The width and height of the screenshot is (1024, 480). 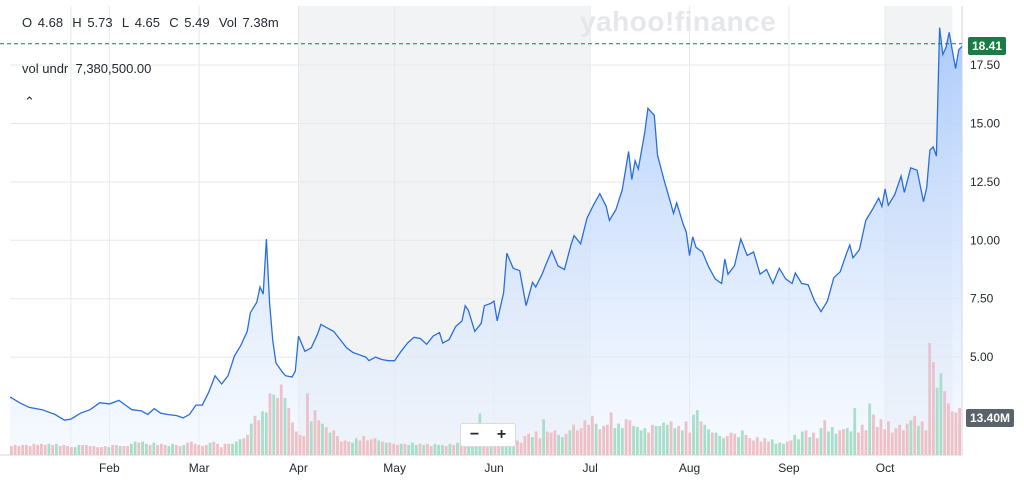 What do you see at coordinates (590, 468) in the screenshot?
I see `x-tick-label: Jul` at bounding box center [590, 468].